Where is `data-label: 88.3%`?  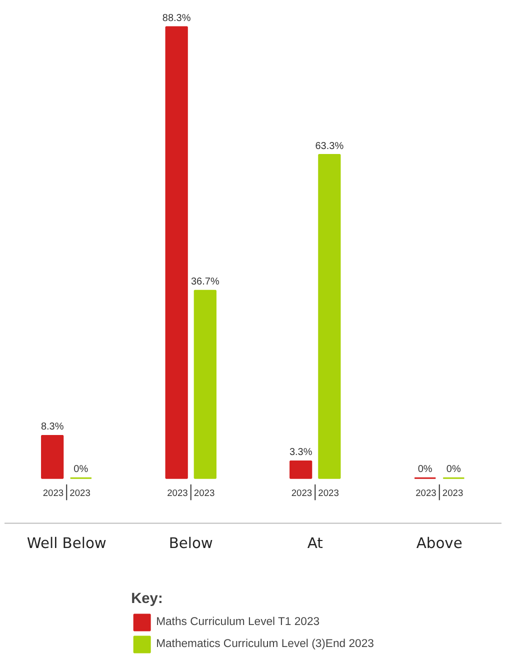 data-label: 88.3% is located at coordinates (176, 18).